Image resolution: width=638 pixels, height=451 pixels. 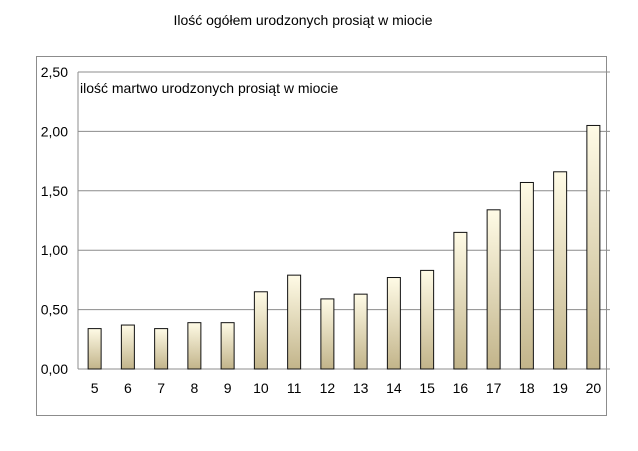 What do you see at coordinates (194, 388) in the screenshot?
I see `x-tick-label: 8` at bounding box center [194, 388].